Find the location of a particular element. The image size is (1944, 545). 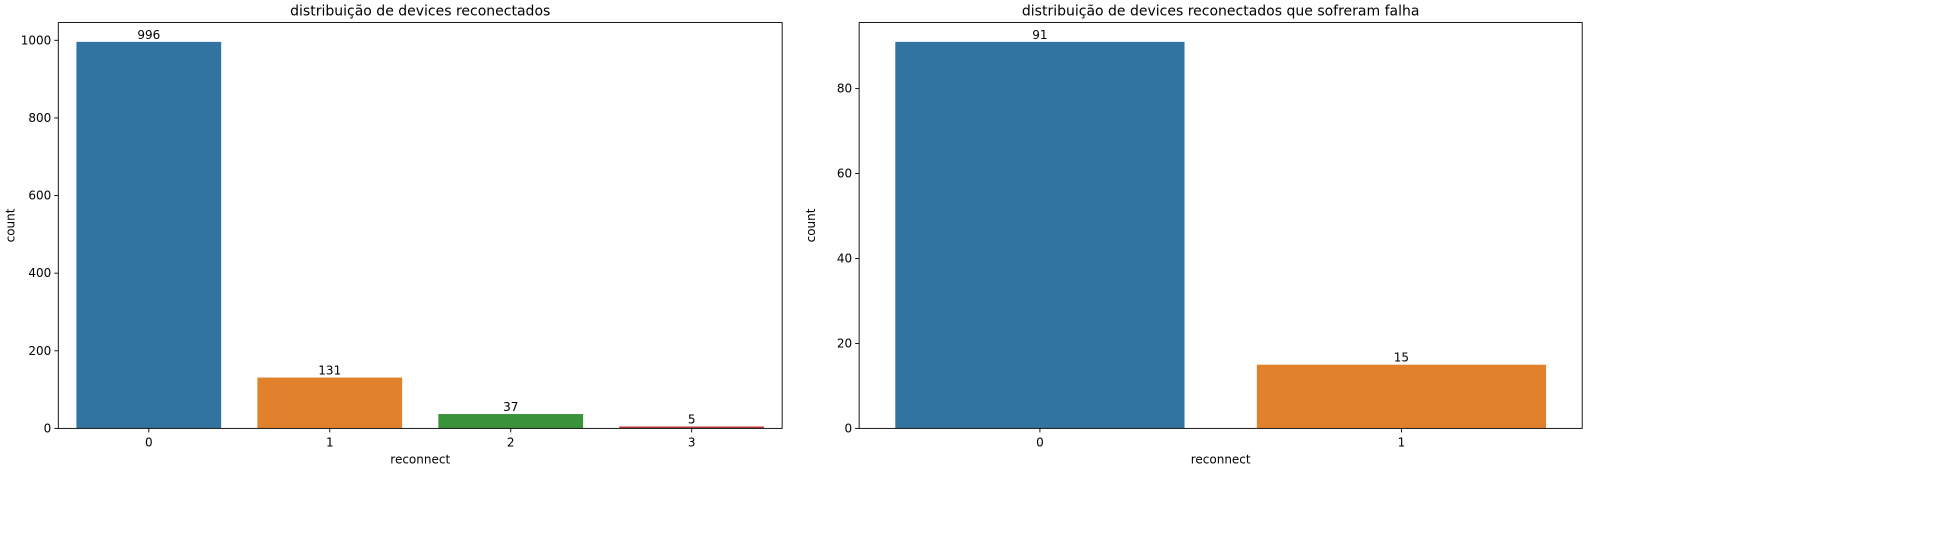

y-tick-label: 800 is located at coordinates (39, 118).